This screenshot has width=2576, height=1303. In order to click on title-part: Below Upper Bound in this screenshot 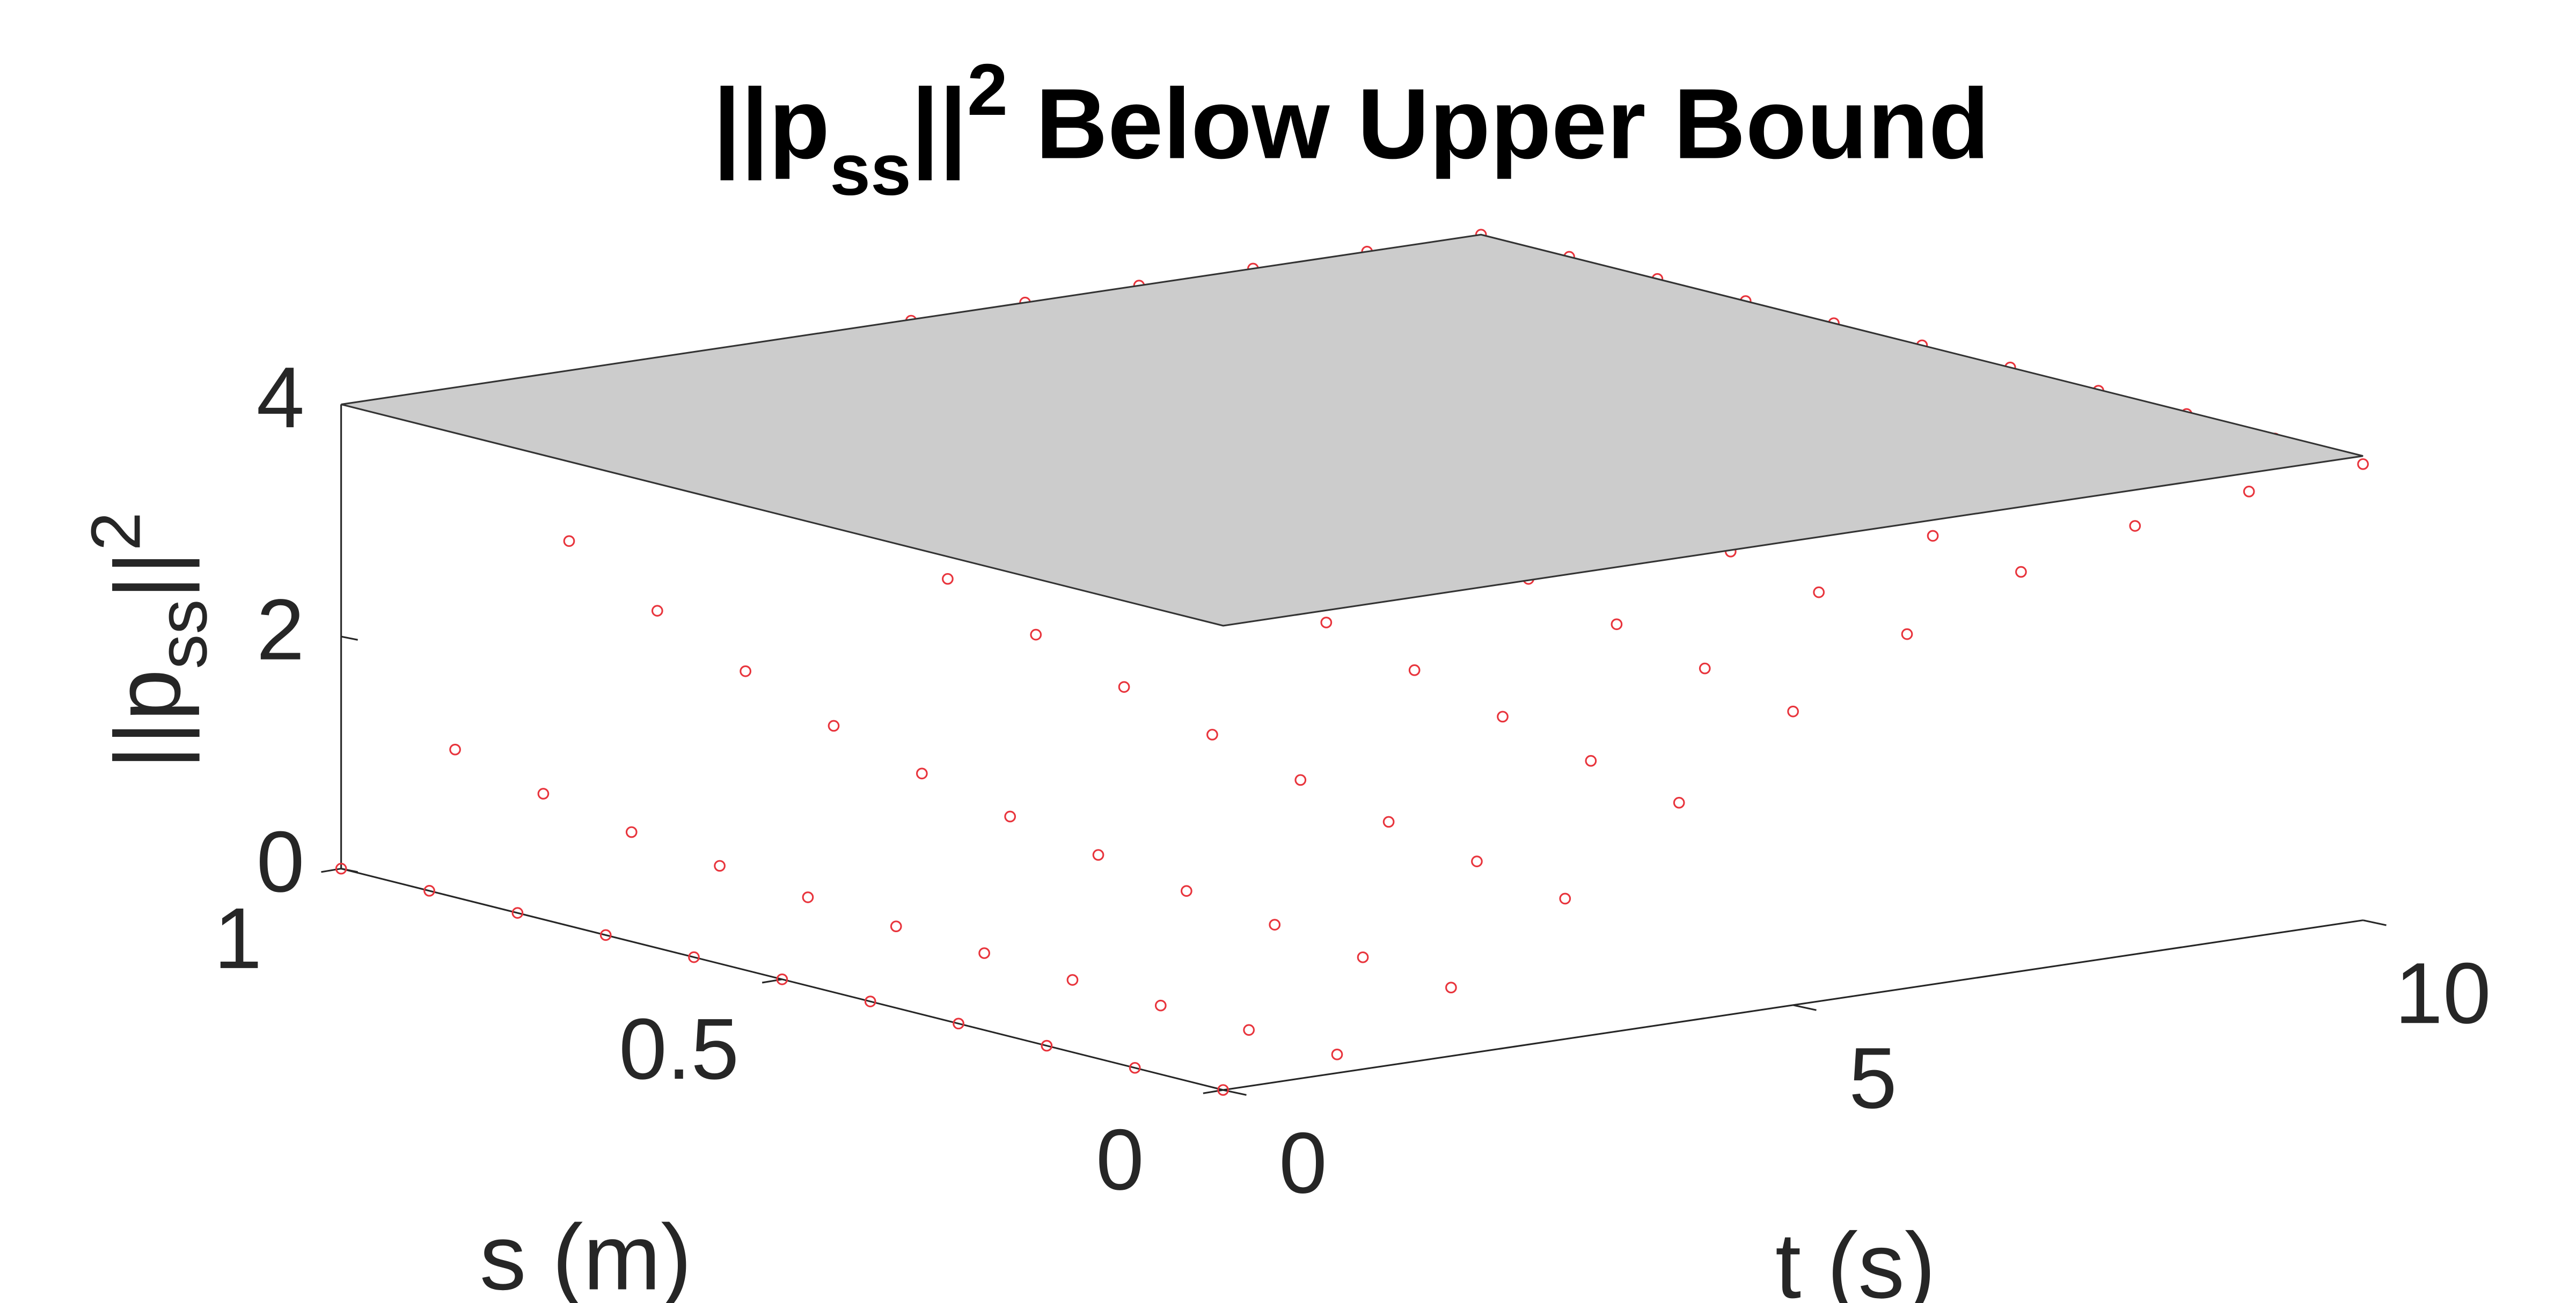, I will do `click(1498, 124)`.